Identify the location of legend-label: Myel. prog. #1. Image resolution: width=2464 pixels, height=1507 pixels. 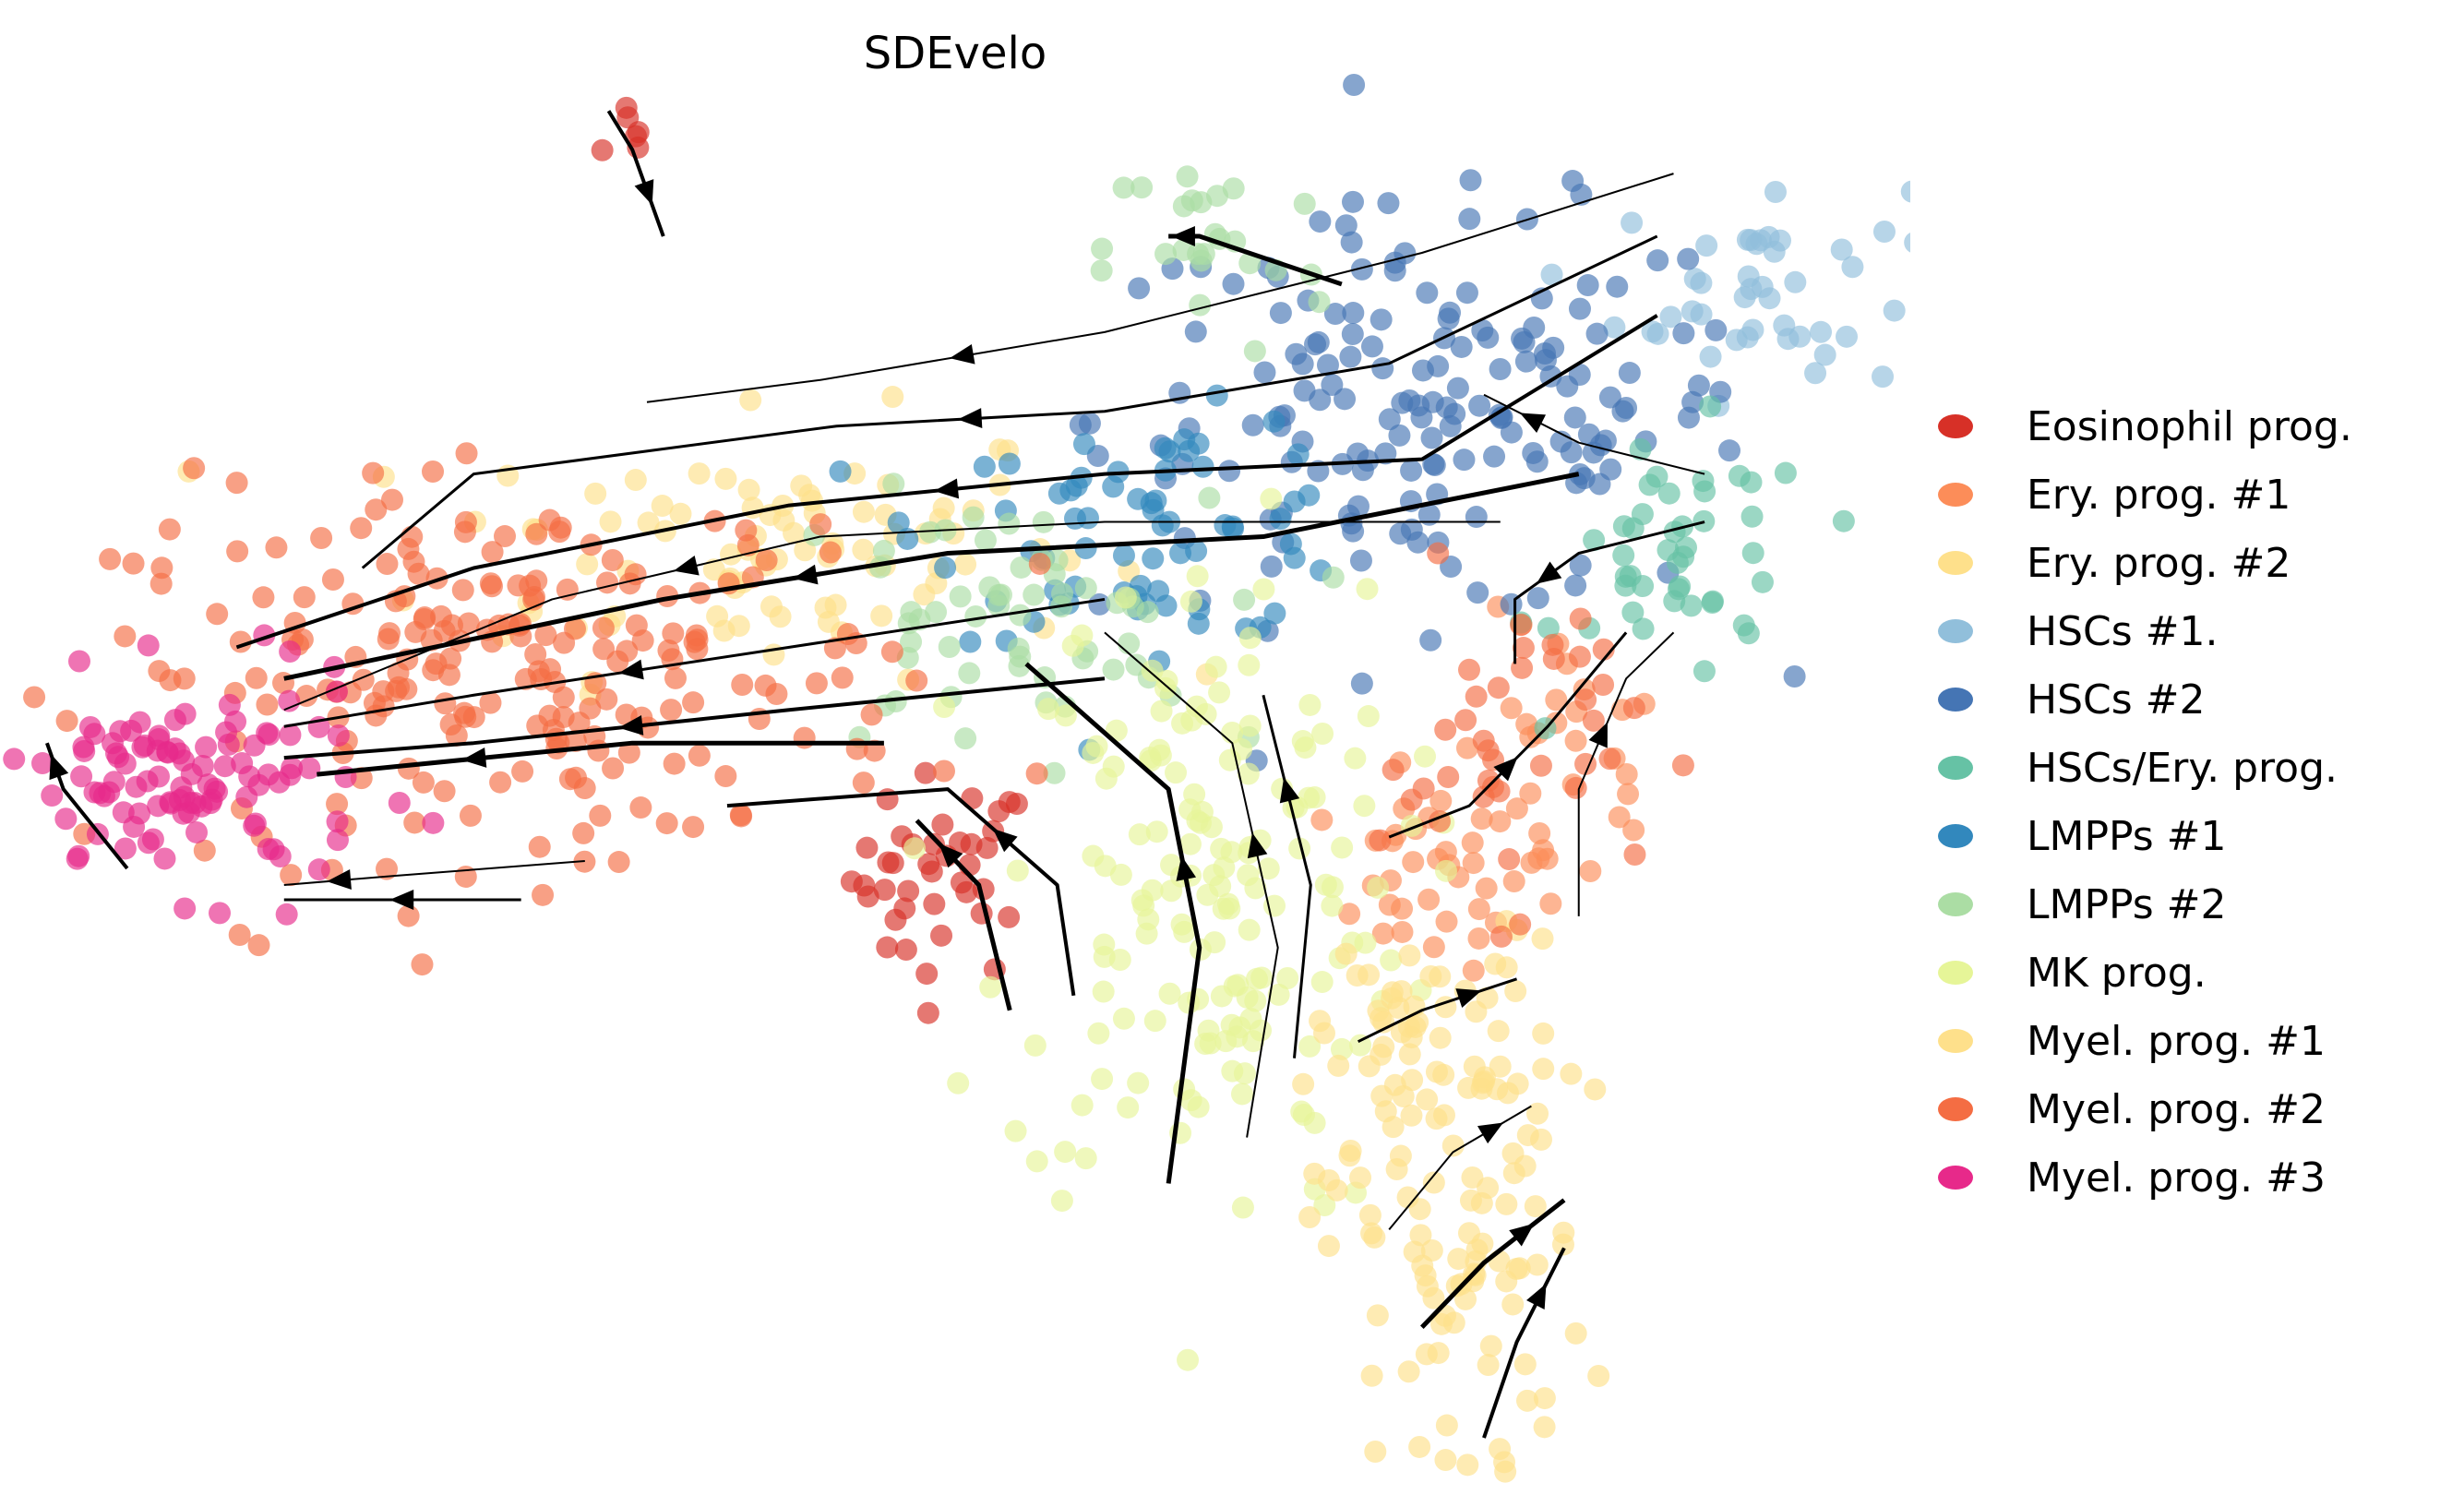
(2176, 1041).